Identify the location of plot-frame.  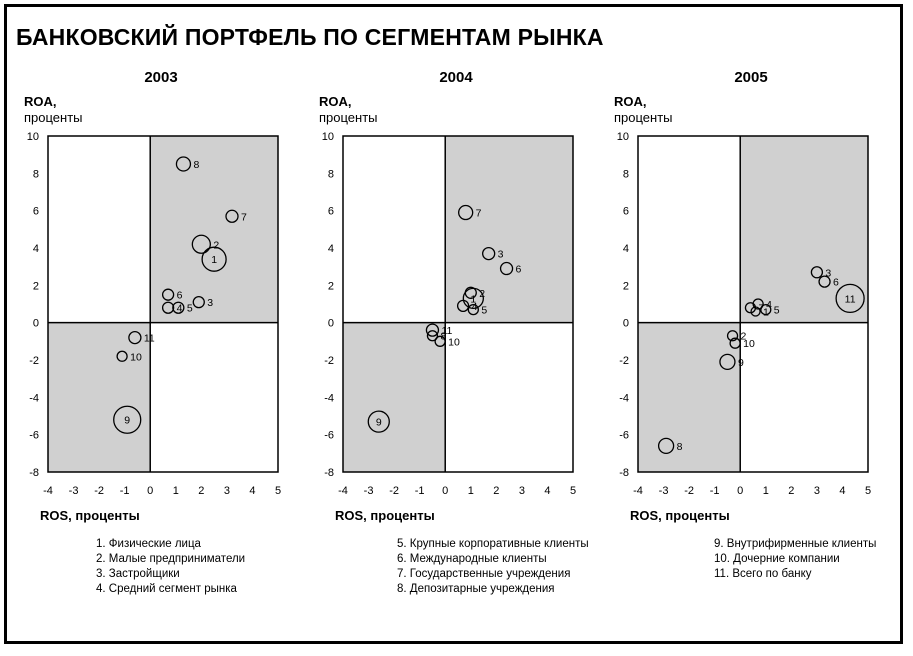
(753, 304).